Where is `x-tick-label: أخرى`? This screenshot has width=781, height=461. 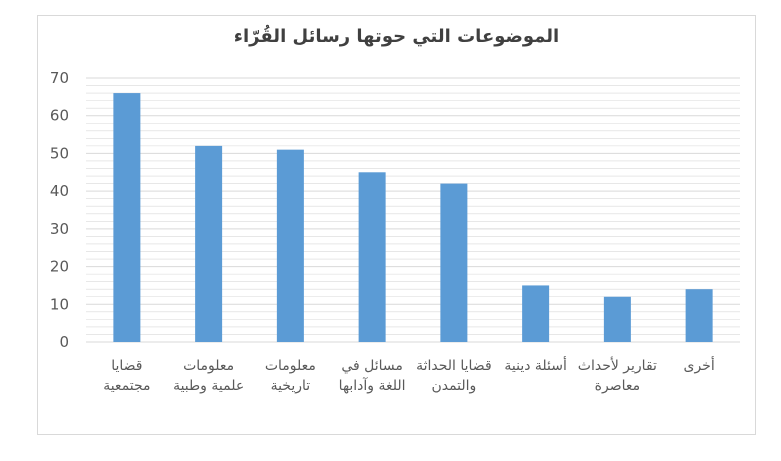
x-tick-label: أخرى is located at coordinates (699, 366).